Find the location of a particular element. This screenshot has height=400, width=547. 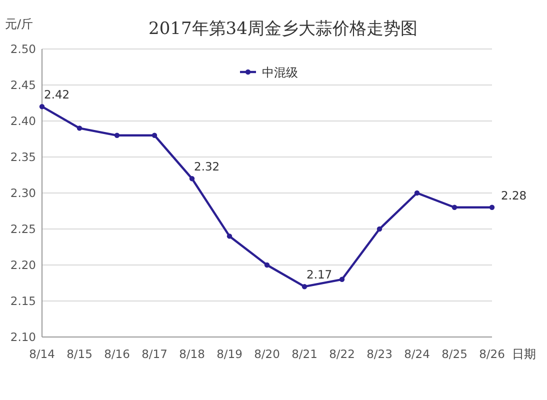

categories[9]: 8/23 is located at coordinates (379, 354).